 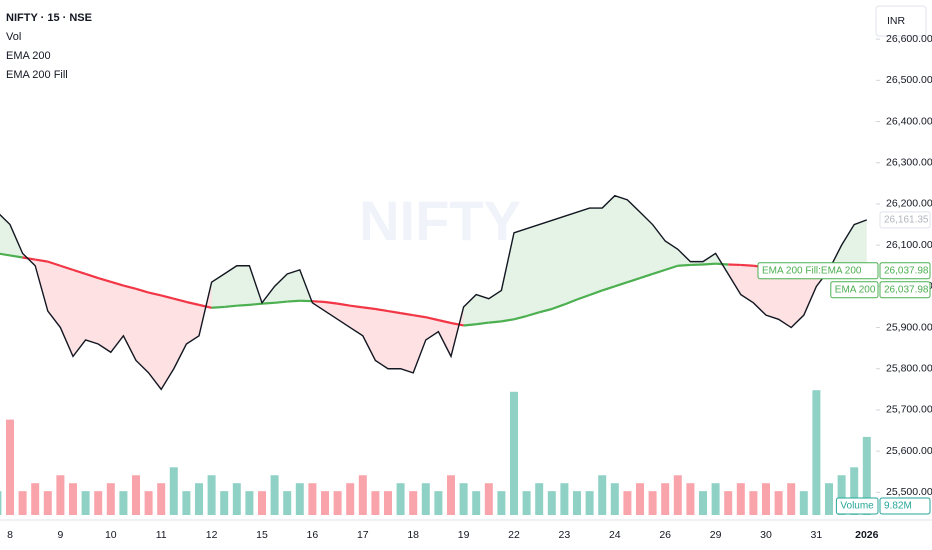 I want to click on symbol-title: NIFTY · 15 · NSE, so click(x=49, y=18).